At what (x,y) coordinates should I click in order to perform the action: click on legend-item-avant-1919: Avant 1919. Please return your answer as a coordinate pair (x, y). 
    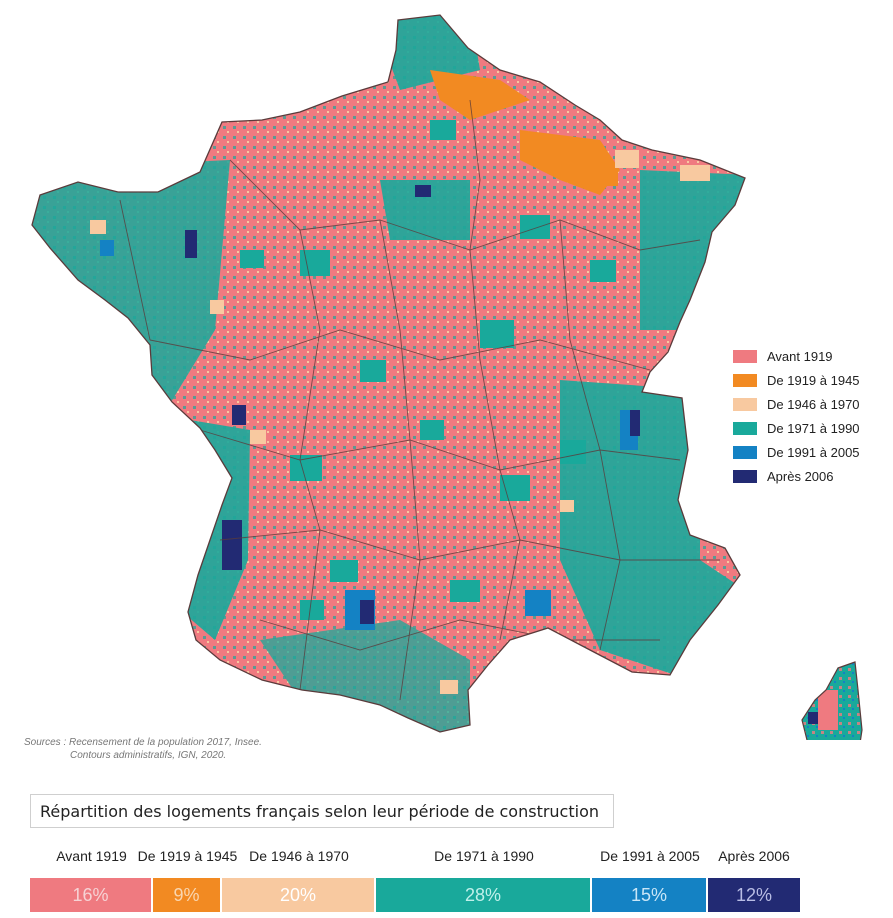
    Looking at the image, I should click on (796, 356).